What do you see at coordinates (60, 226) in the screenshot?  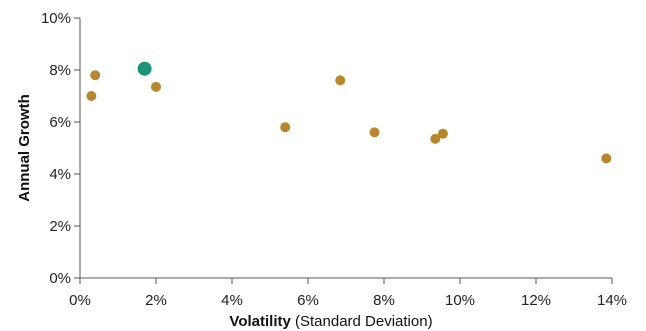 I see `y-tick-label: 2%` at bounding box center [60, 226].